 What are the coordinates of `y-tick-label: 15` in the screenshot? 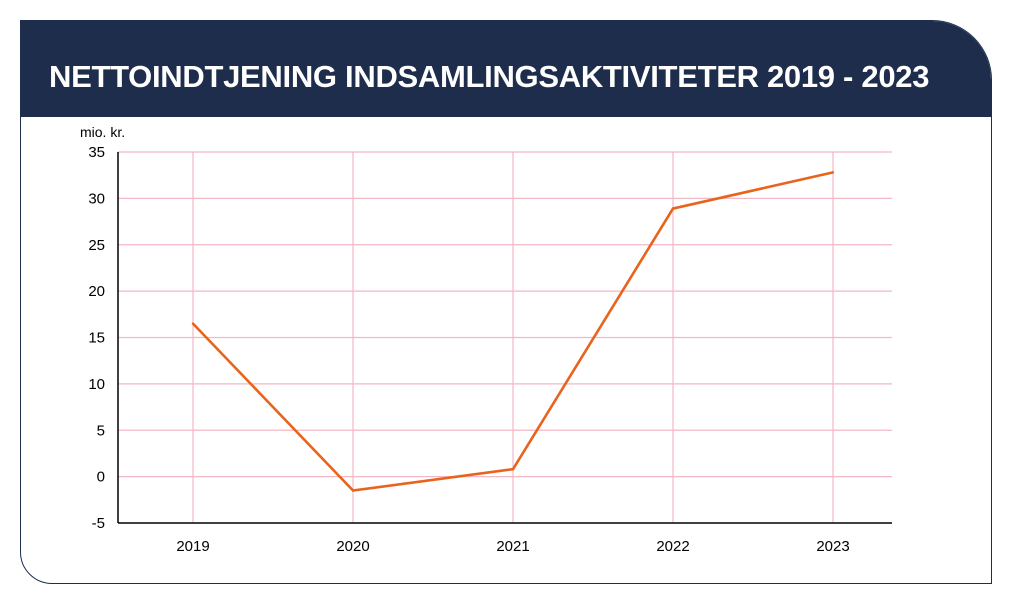 It's located at (96, 338).